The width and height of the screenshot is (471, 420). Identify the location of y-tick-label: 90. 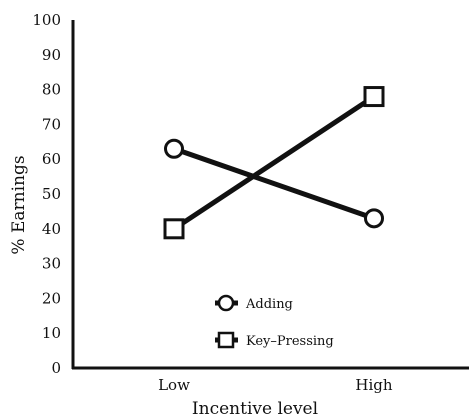
(51, 55).